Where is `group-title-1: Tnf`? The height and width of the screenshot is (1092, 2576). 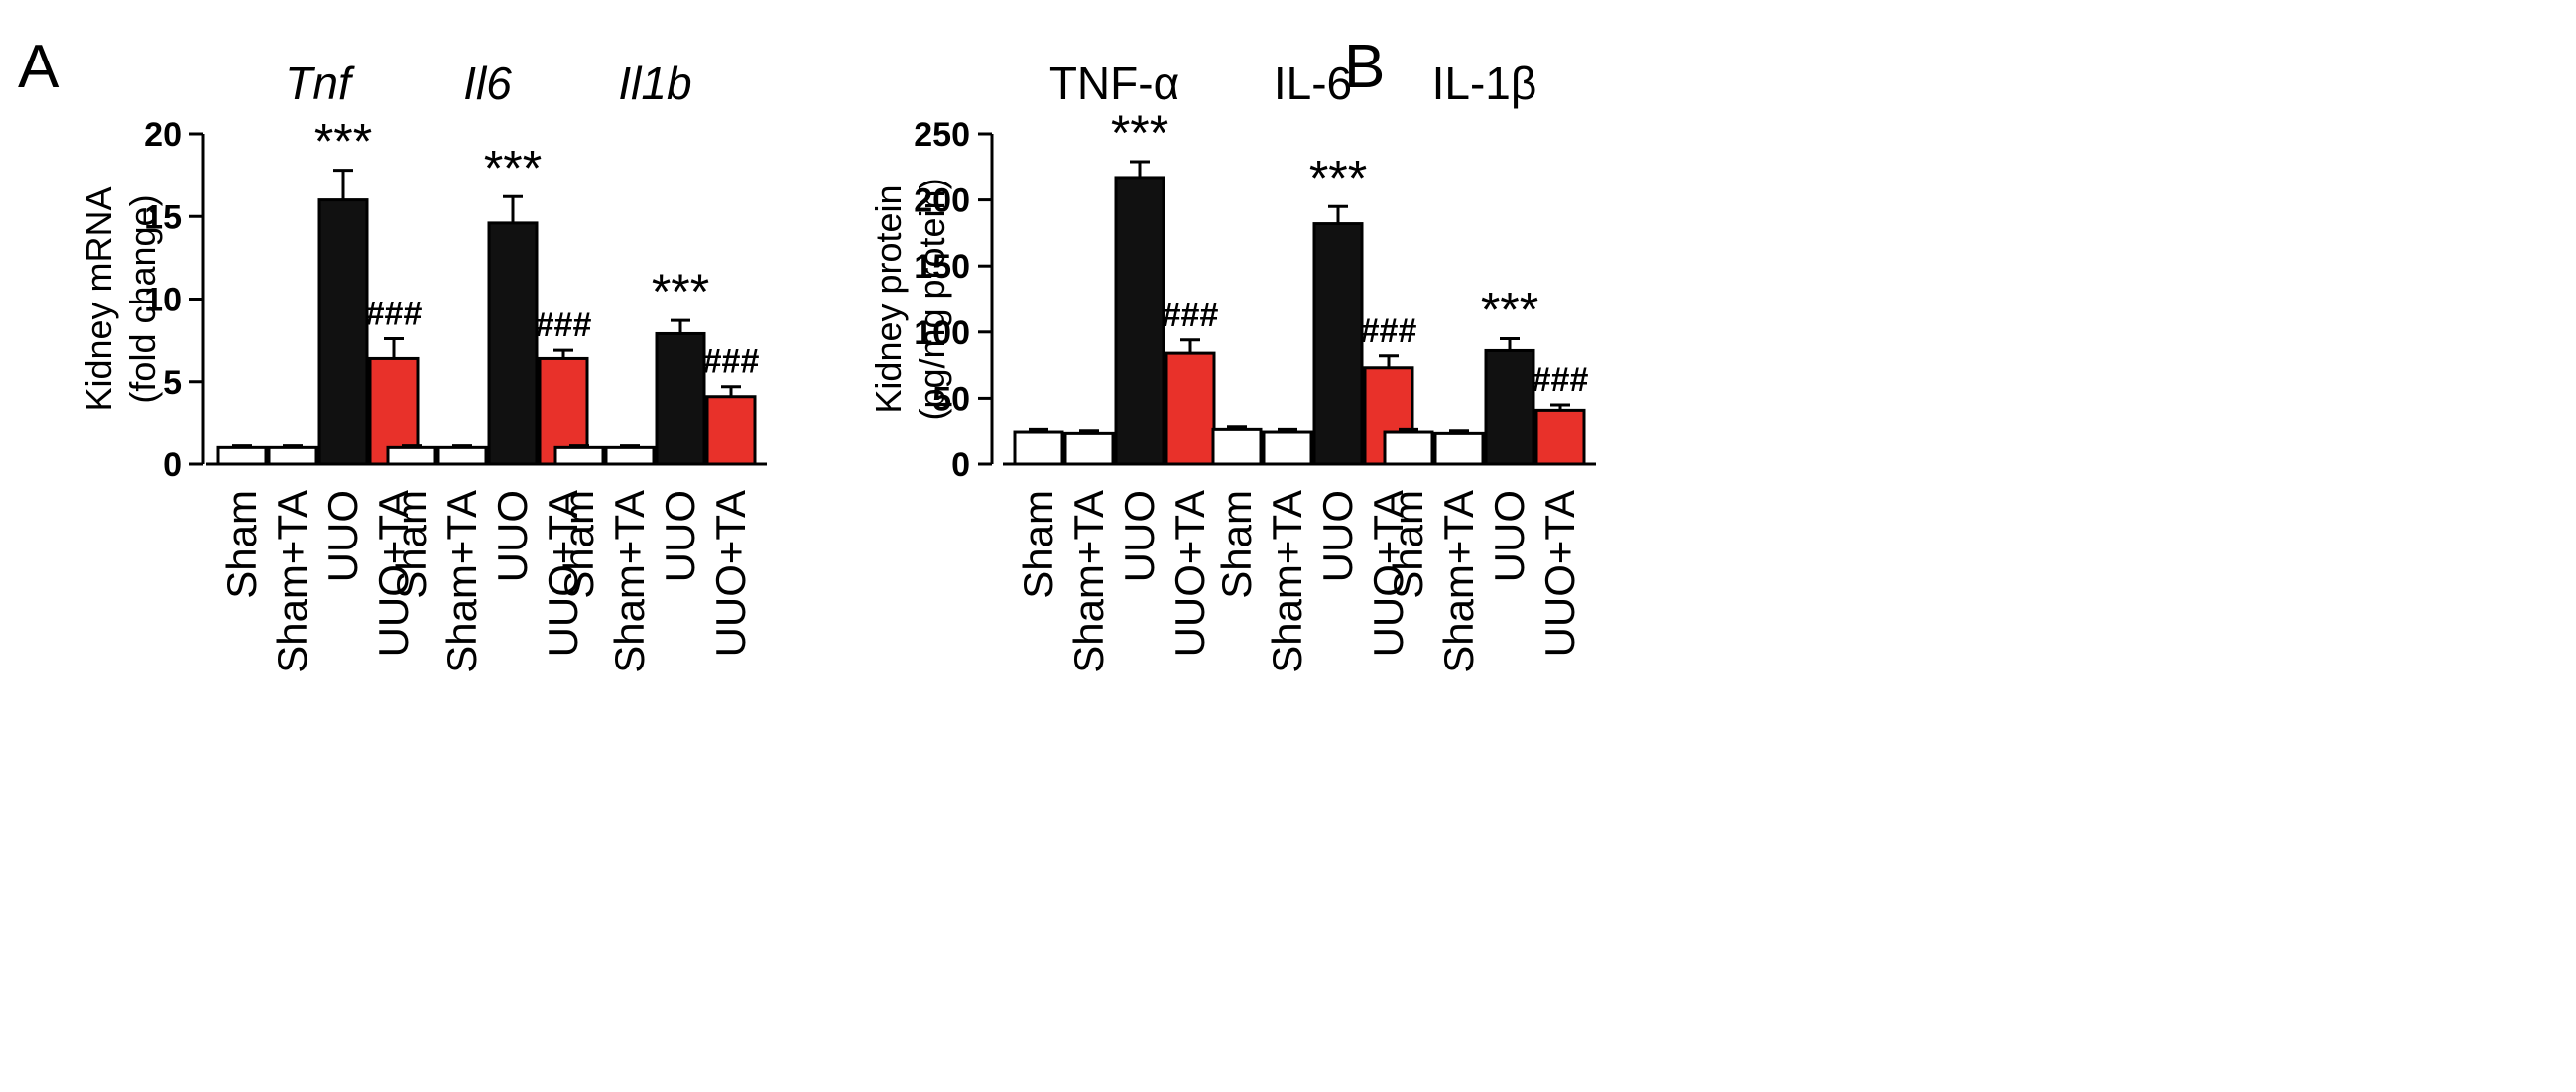 group-title-1: Tnf is located at coordinates (320, 83).